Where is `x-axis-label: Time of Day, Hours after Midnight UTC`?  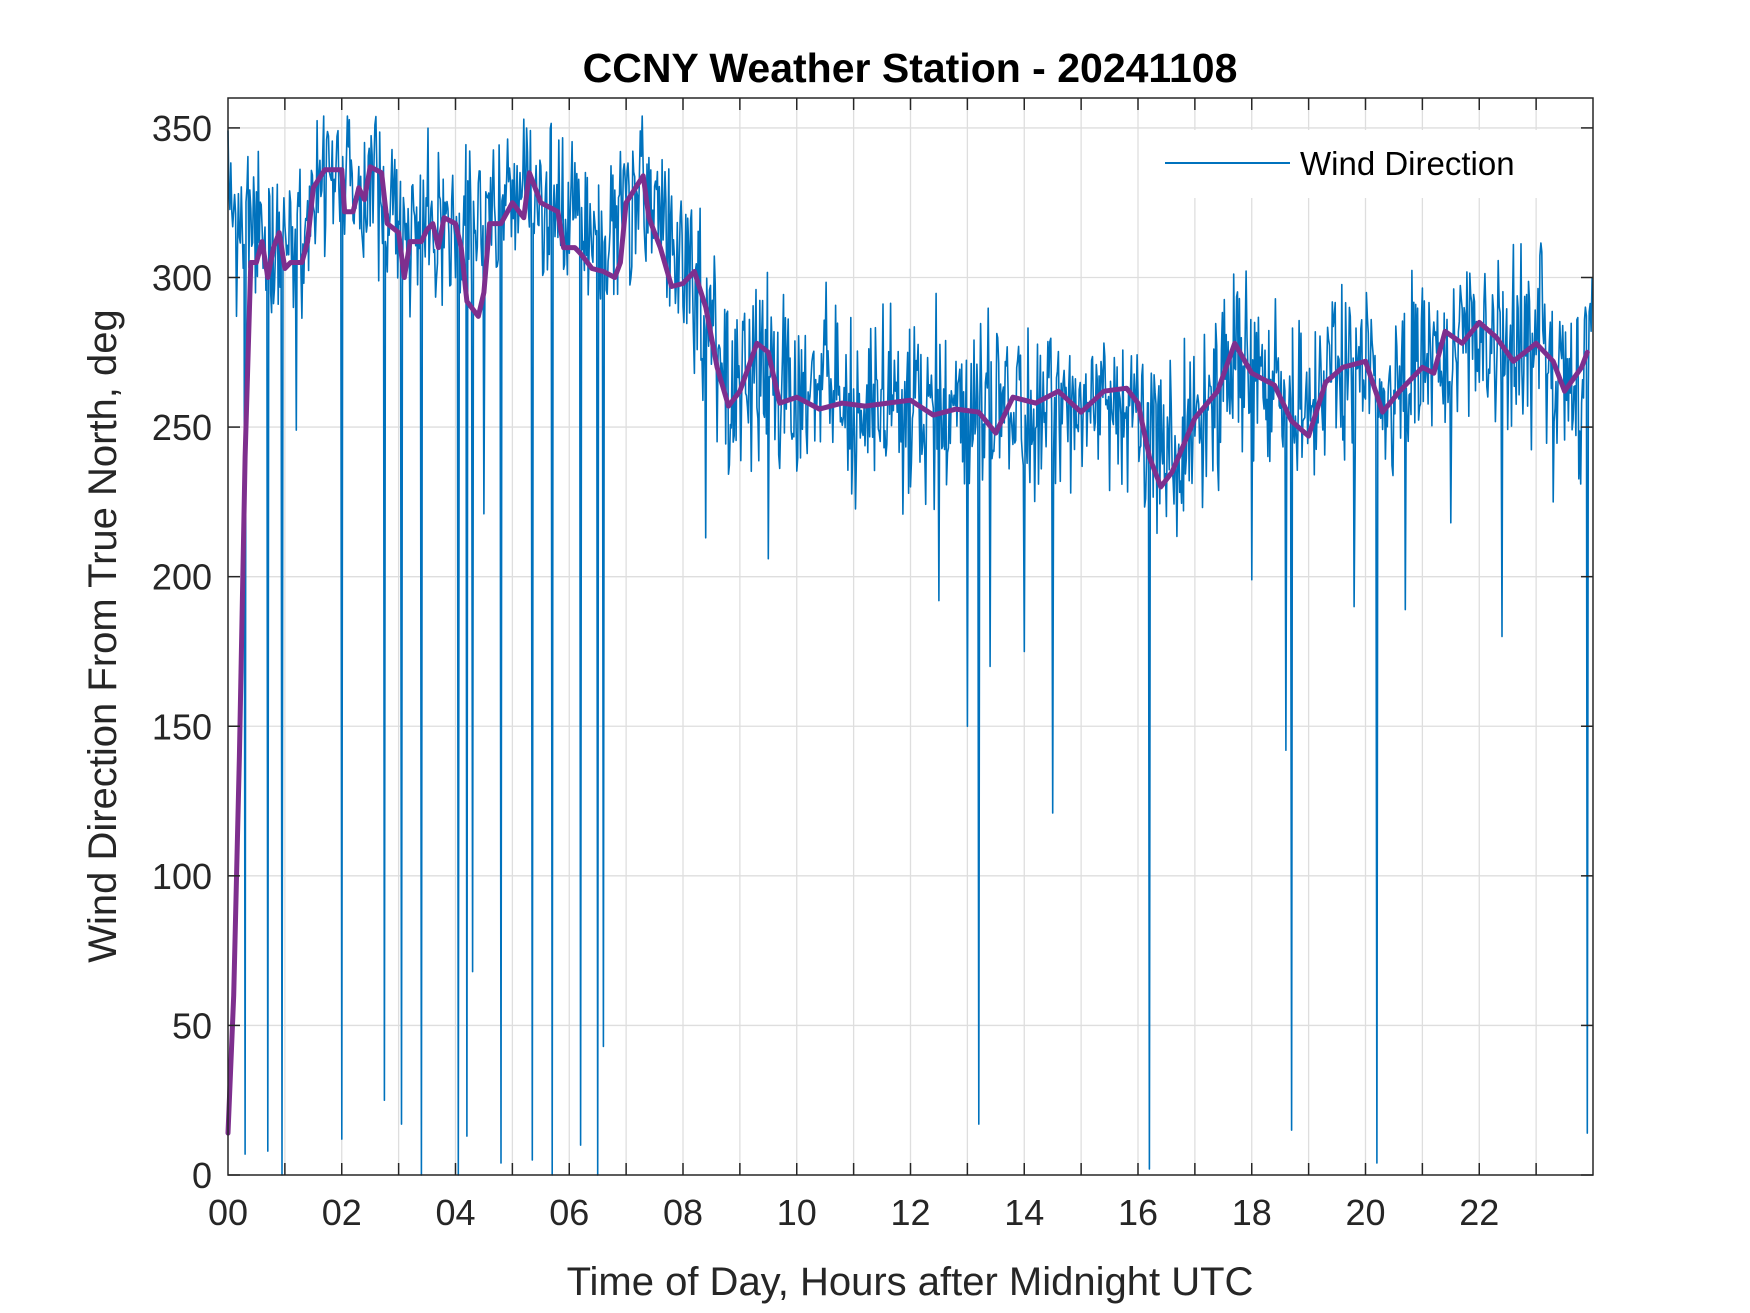 x-axis-label: Time of Day, Hours after Midnight UTC is located at coordinates (910, 1282).